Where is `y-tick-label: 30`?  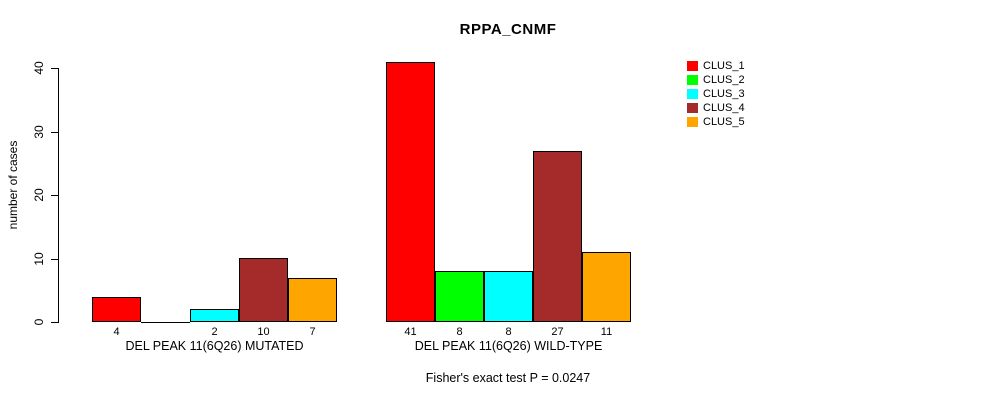
y-tick-label: 30 is located at coordinates (39, 131).